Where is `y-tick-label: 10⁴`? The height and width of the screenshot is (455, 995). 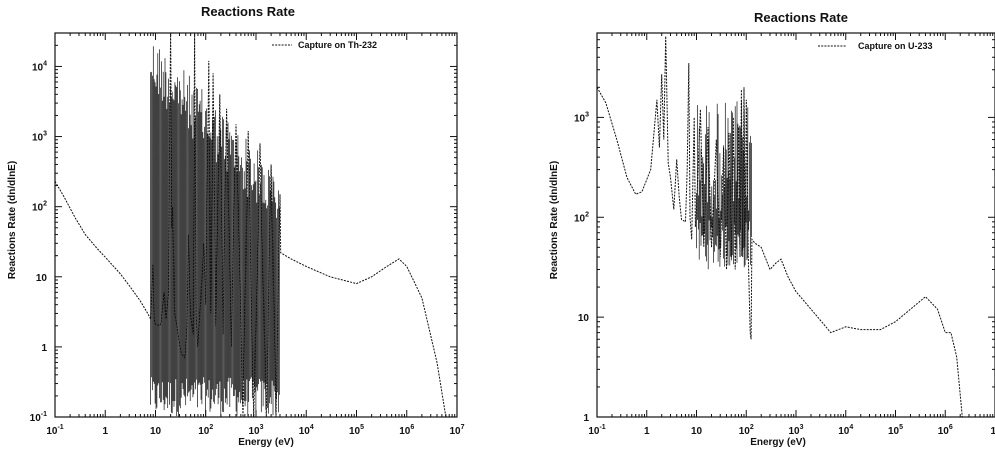 y-tick-label: 10⁴ is located at coordinates (39, 66).